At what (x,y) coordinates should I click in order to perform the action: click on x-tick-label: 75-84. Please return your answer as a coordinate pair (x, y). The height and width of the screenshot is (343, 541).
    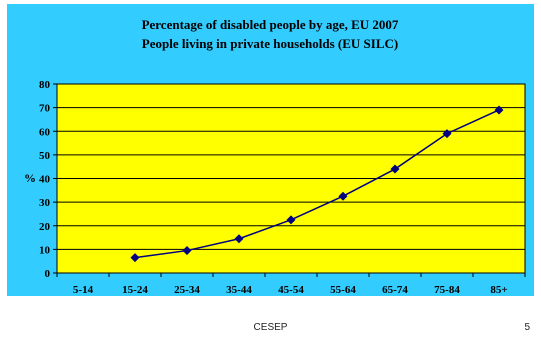
    Looking at the image, I should click on (447, 290).